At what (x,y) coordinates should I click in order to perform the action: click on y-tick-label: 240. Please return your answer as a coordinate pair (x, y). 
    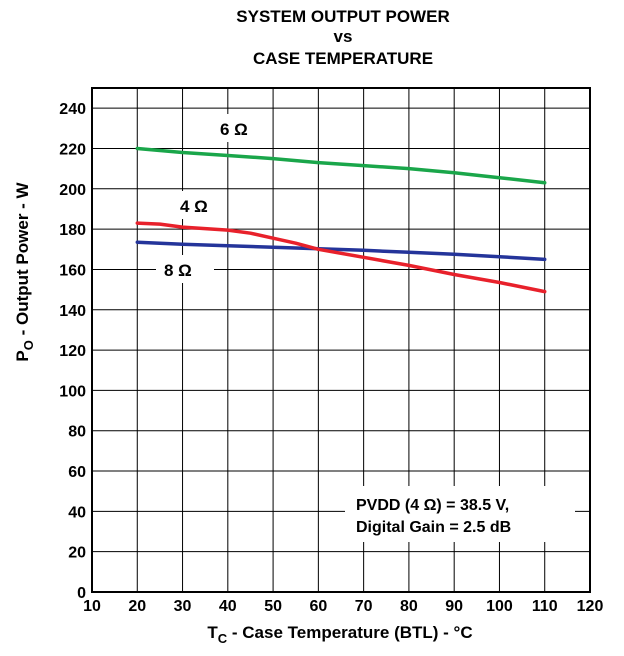
    Looking at the image, I should click on (72, 109).